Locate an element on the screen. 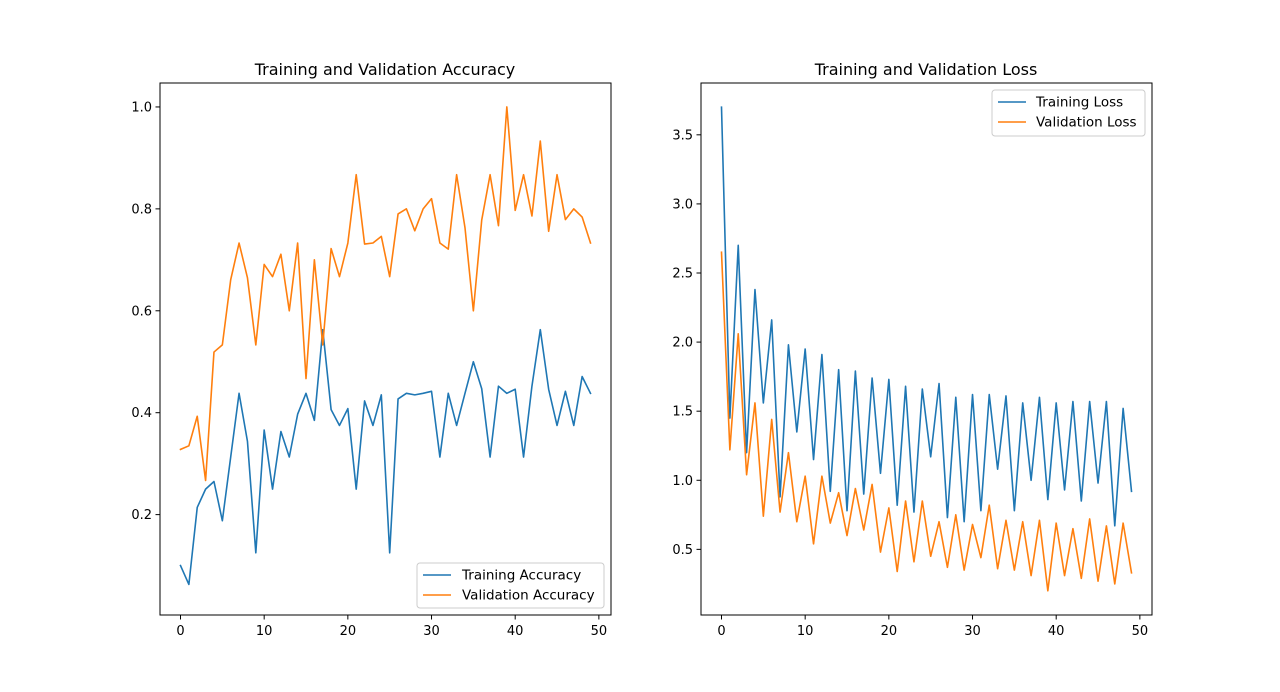 Image resolution: width=1280 pixels, height=692 pixels. loss-legend: Training Loss Validation Loss is located at coordinates (1068, 113).